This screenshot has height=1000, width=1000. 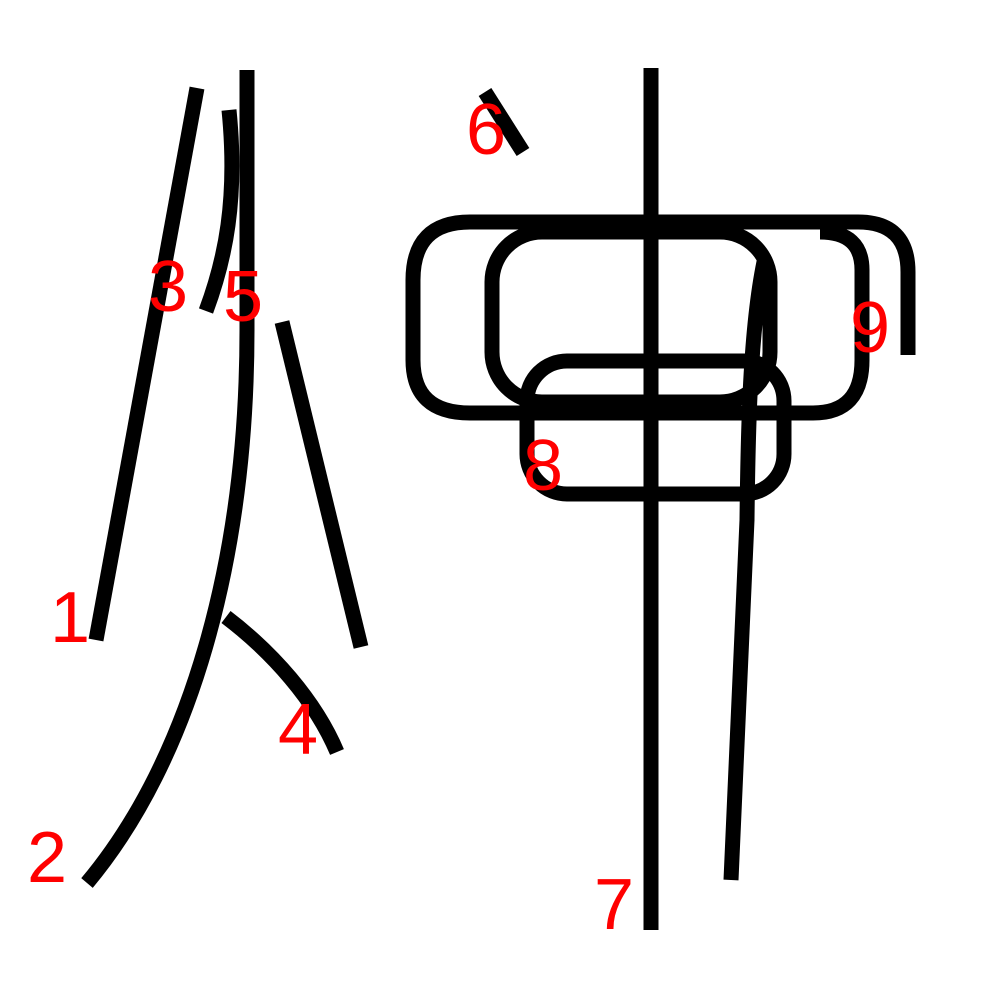 I want to click on label-9: 9, so click(x=870, y=328).